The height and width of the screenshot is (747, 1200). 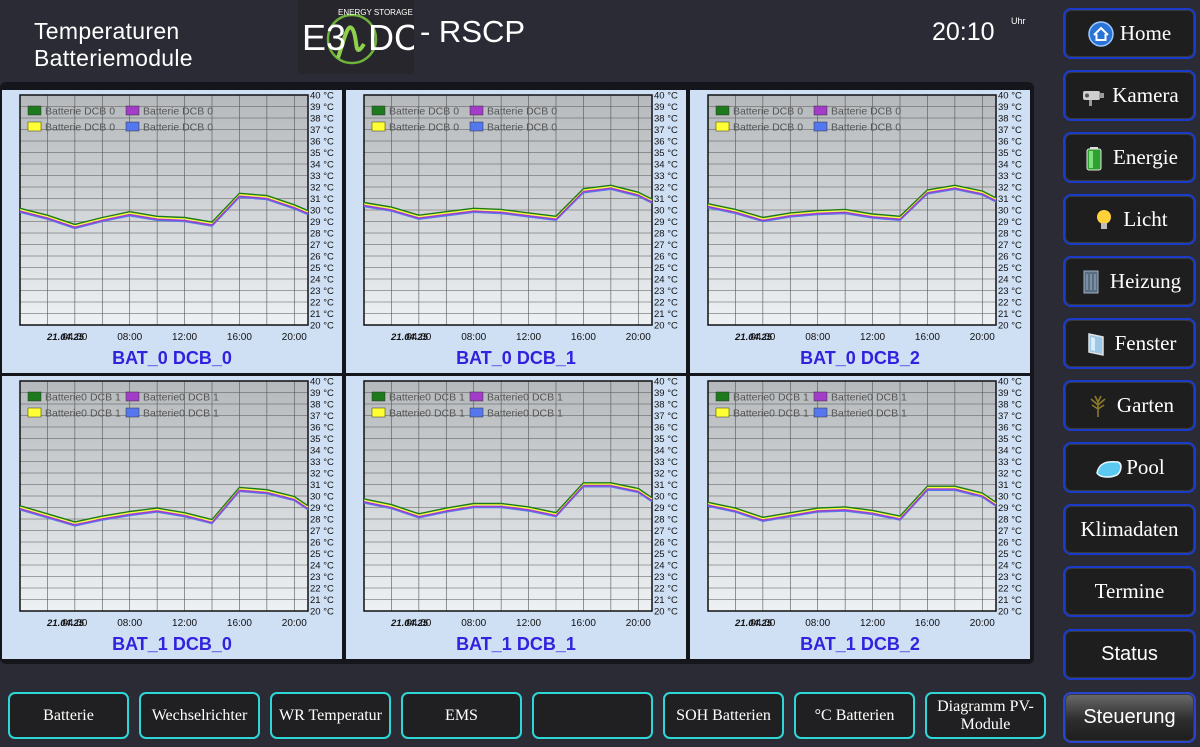 I want to click on sidebar-item-label: Status, so click(x=1129, y=654).